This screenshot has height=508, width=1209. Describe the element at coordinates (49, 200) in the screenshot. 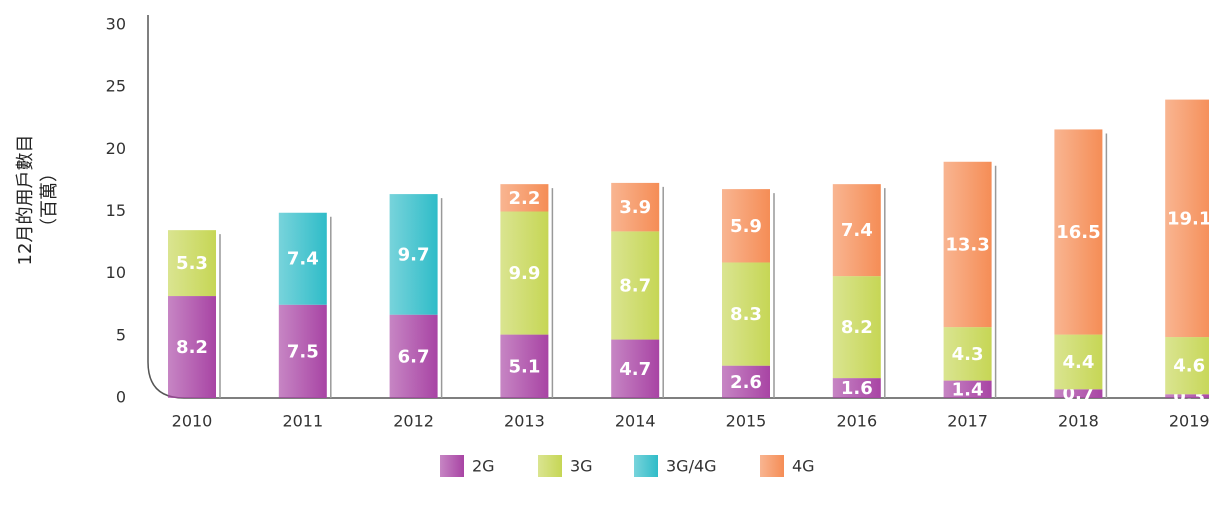

I see `y-axis-title: （百萬）` at that location.